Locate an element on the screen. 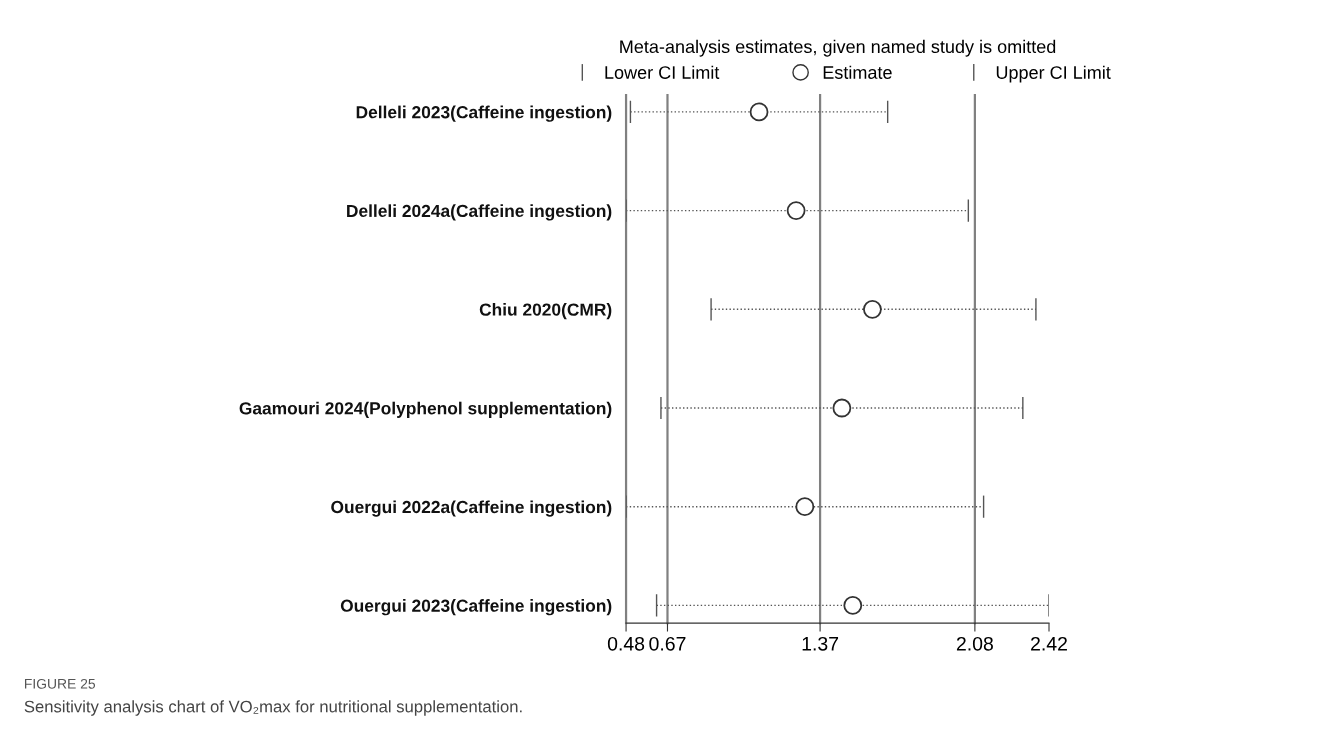  x-tick-label: 0.48 is located at coordinates (626, 643).